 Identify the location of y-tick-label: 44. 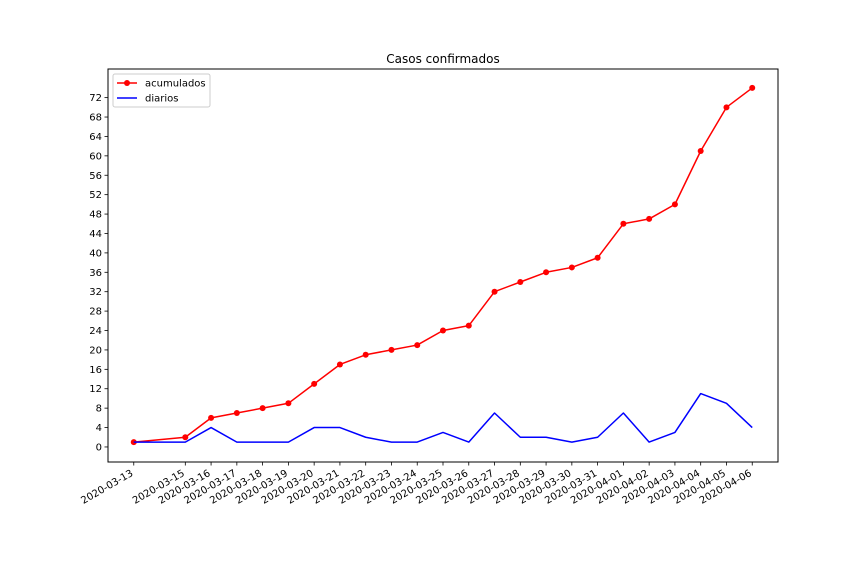
(95, 234).